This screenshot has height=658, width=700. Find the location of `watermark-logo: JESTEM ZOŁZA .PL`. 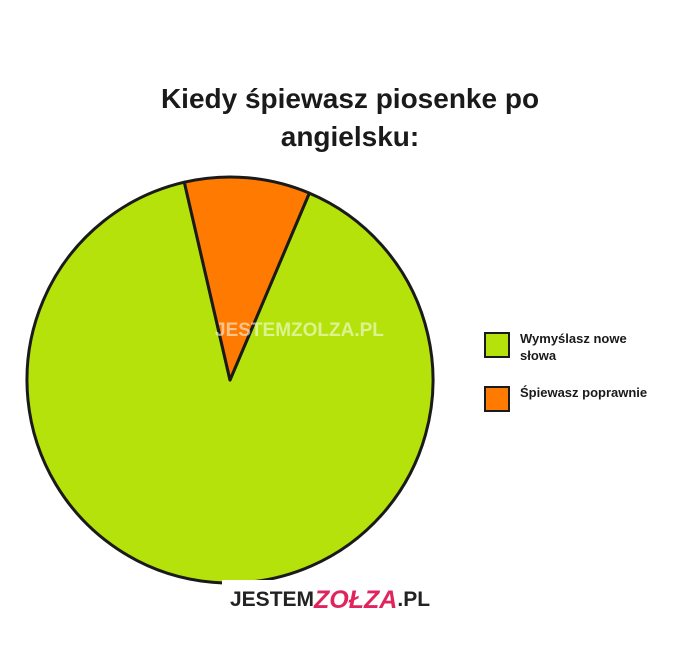

watermark-logo: JESTEM ZOŁZA .PL is located at coordinates (330, 600).